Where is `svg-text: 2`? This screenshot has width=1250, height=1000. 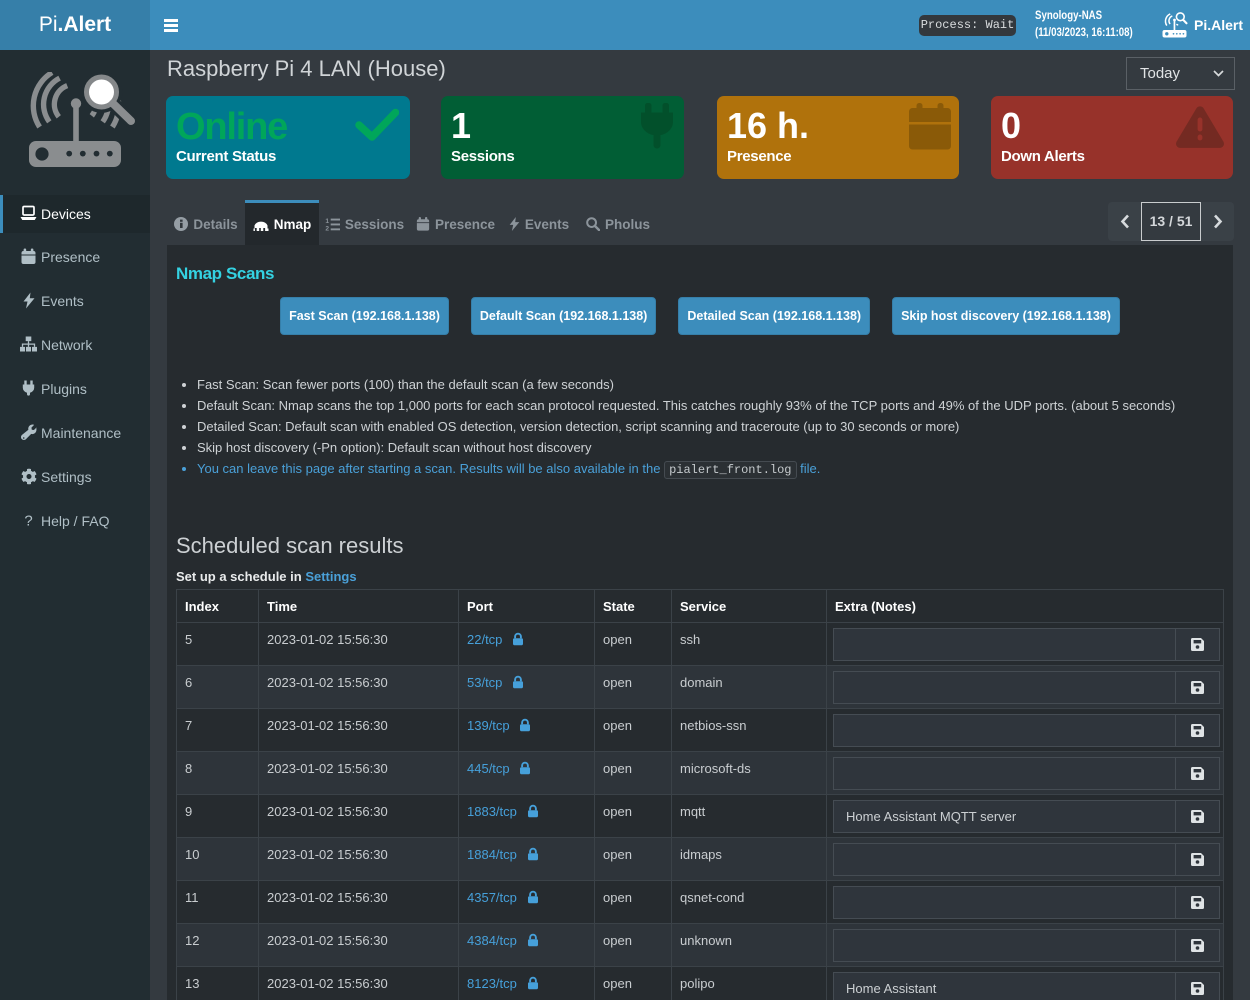 svg-text: 2 is located at coordinates (327, 228).